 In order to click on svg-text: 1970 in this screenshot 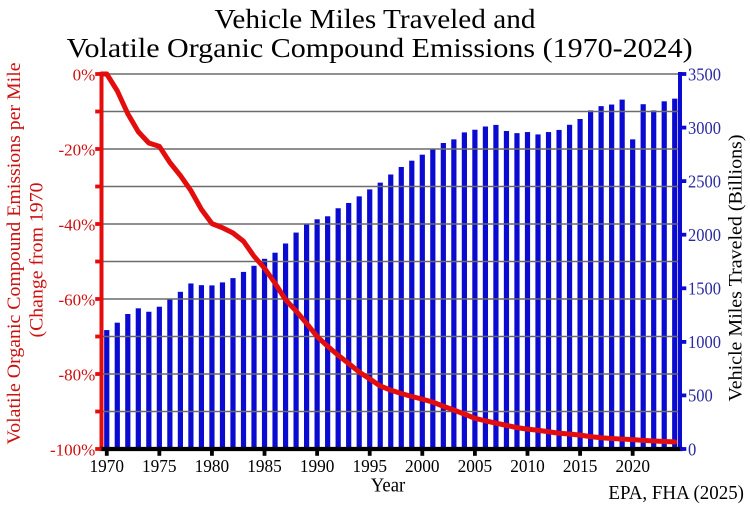, I will do `click(107, 466)`.